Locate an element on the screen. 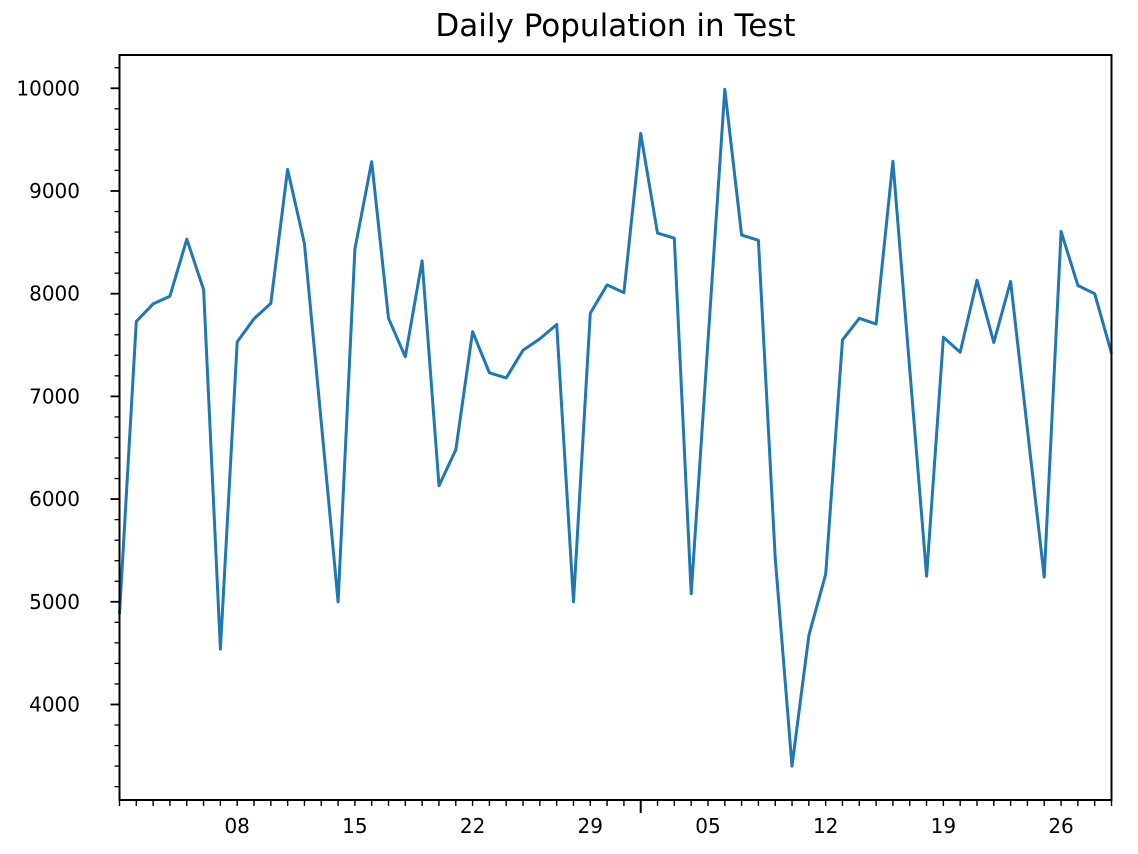 Image resolution: width=1138 pixels, height=854 pixels. x-tick-label: 15 is located at coordinates (354, 826).